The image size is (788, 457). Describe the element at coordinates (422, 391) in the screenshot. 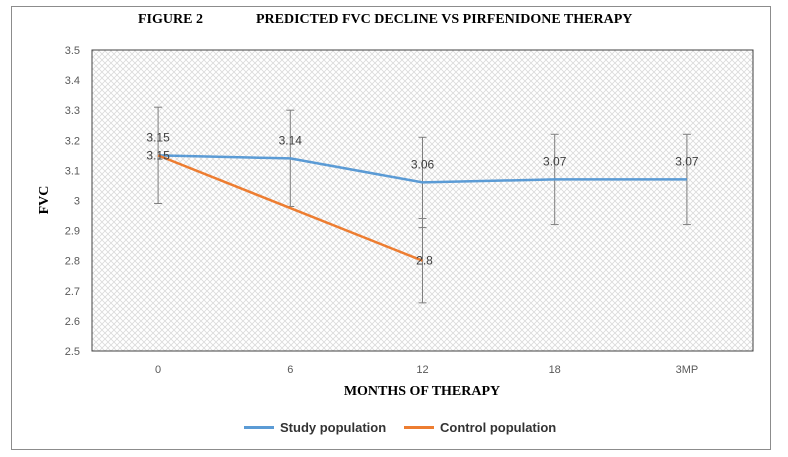

I see `x-axis-label: MONTHS OF THERAPY` at that location.